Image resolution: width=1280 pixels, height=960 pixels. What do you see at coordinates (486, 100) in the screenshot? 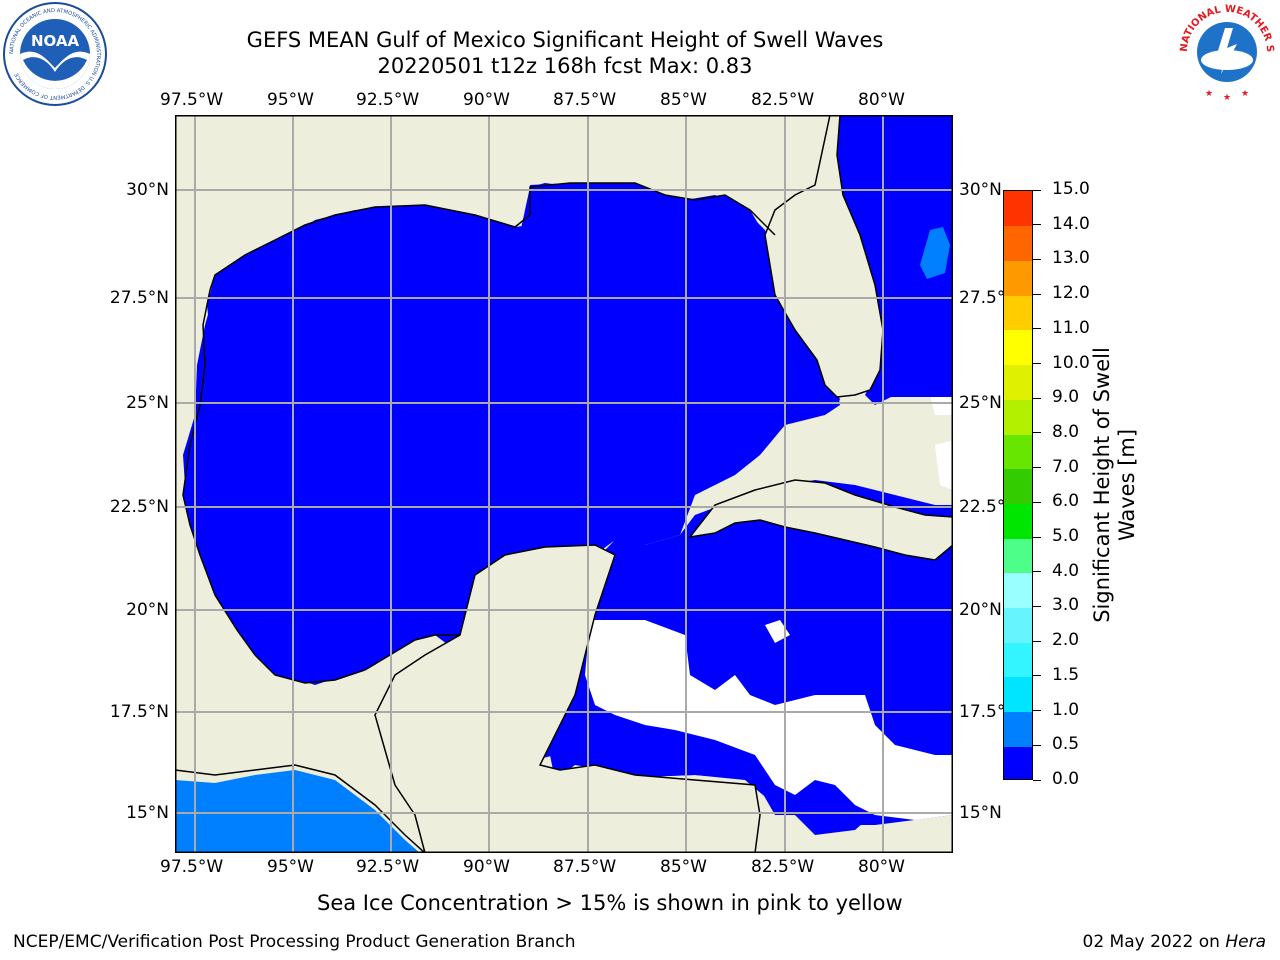
I see `lon-label-top: 90°W` at bounding box center [486, 100].